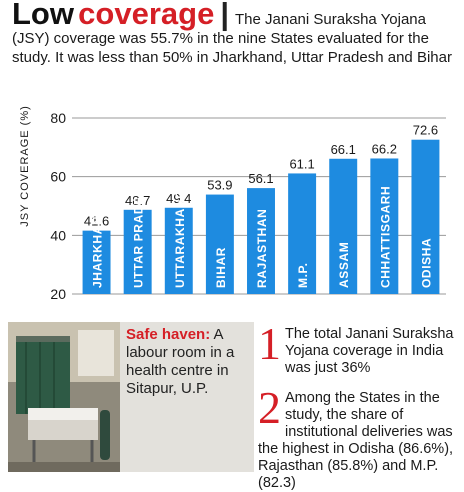  Describe the element at coordinates (384, 148) in the screenshot. I see `value-label: 66.2` at that location.